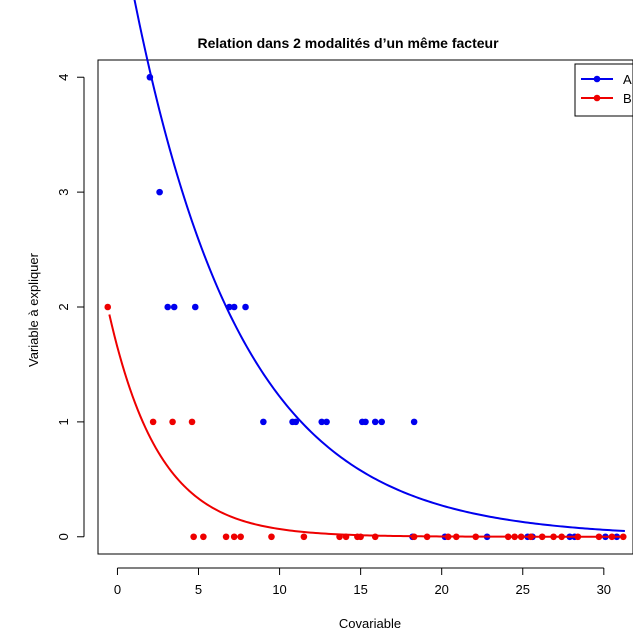  Describe the element at coordinates (604, 589) in the screenshot. I see `x-tick-label: 30` at that location.